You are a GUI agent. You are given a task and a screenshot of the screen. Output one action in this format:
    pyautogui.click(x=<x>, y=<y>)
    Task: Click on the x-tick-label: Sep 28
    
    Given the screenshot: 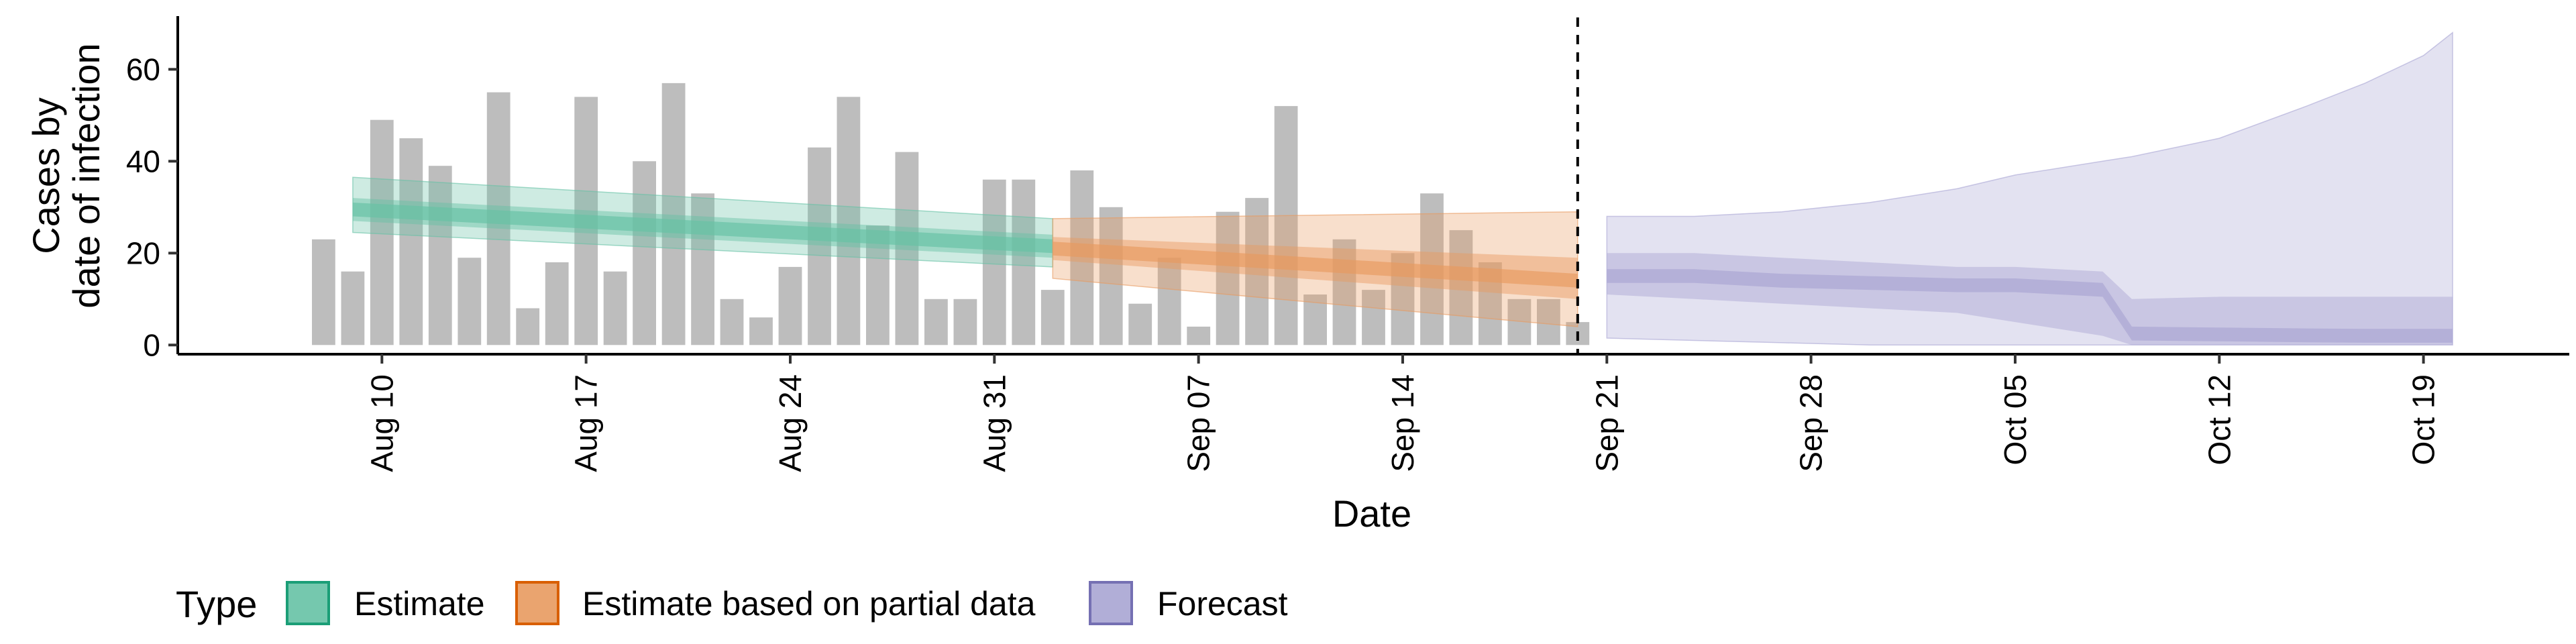 What is the action you would take?
    pyautogui.click(x=1811, y=423)
    